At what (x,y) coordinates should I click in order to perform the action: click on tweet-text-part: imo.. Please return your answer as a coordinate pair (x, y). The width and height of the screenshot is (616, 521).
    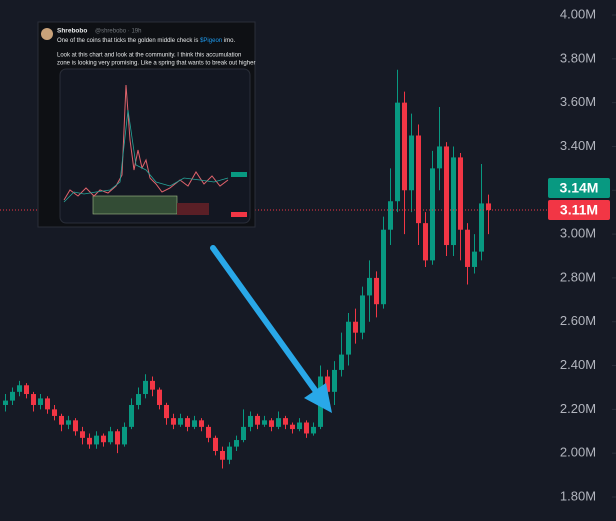
    Looking at the image, I should click on (230, 41).